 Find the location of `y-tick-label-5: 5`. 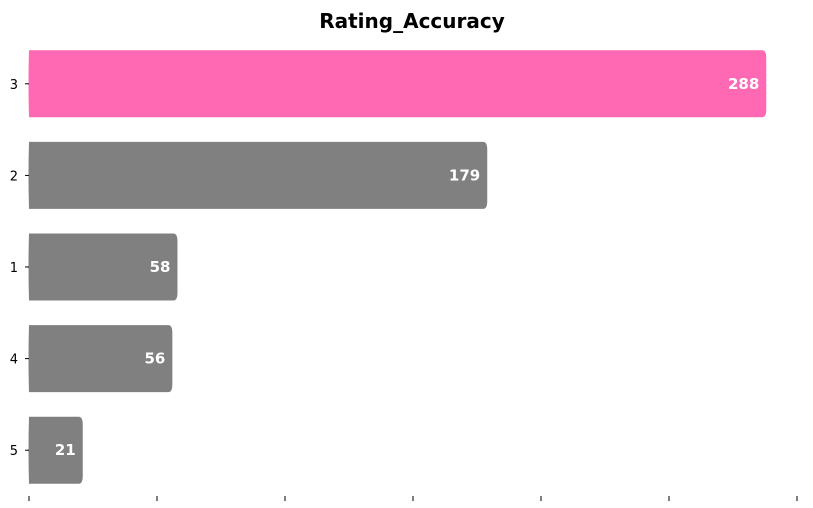

y-tick-label-5: 5 is located at coordinates (14, 451).